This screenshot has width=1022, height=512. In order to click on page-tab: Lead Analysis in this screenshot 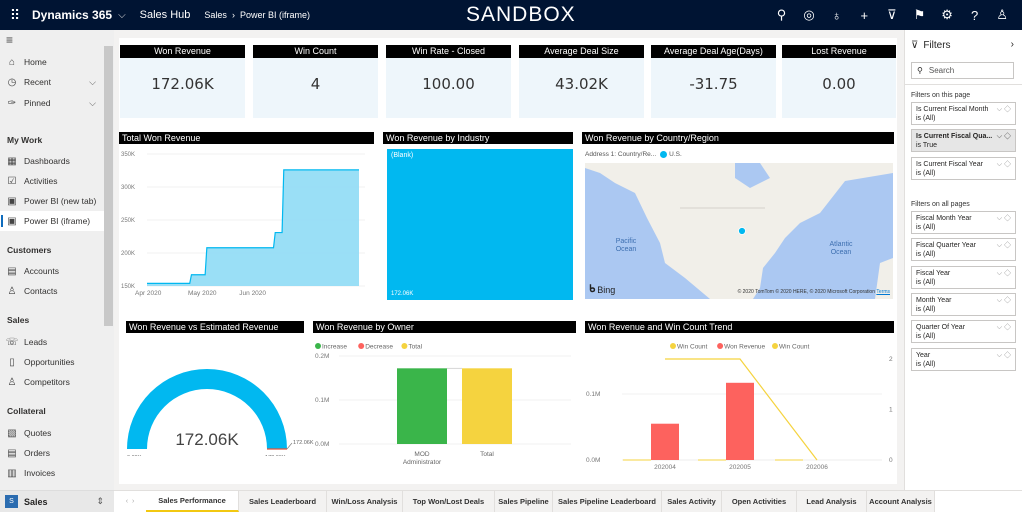, I will do `click(832, 501)`.